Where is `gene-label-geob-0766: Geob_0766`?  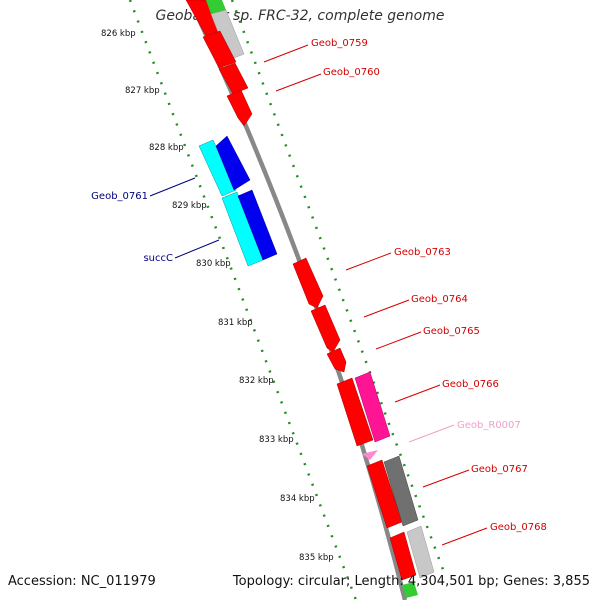 gene-label-geob-0766: Geob_0766 is located at coordinates (470, 384).